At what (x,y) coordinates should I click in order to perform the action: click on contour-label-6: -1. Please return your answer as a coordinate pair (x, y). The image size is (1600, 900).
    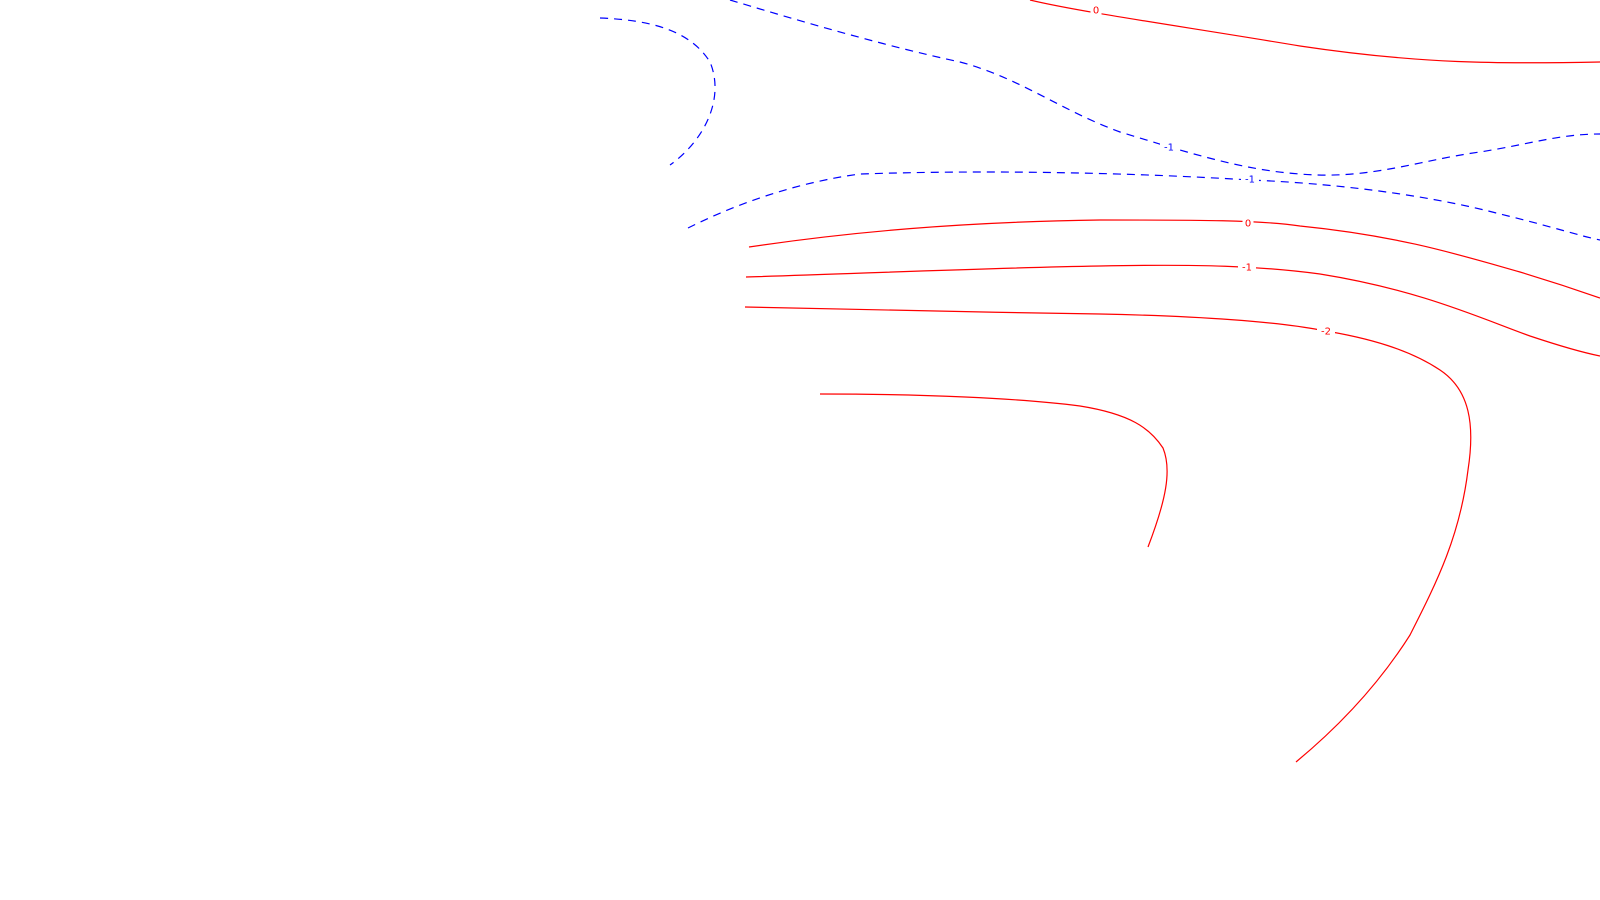
    Looking at the image, I should click on (1247, 268).